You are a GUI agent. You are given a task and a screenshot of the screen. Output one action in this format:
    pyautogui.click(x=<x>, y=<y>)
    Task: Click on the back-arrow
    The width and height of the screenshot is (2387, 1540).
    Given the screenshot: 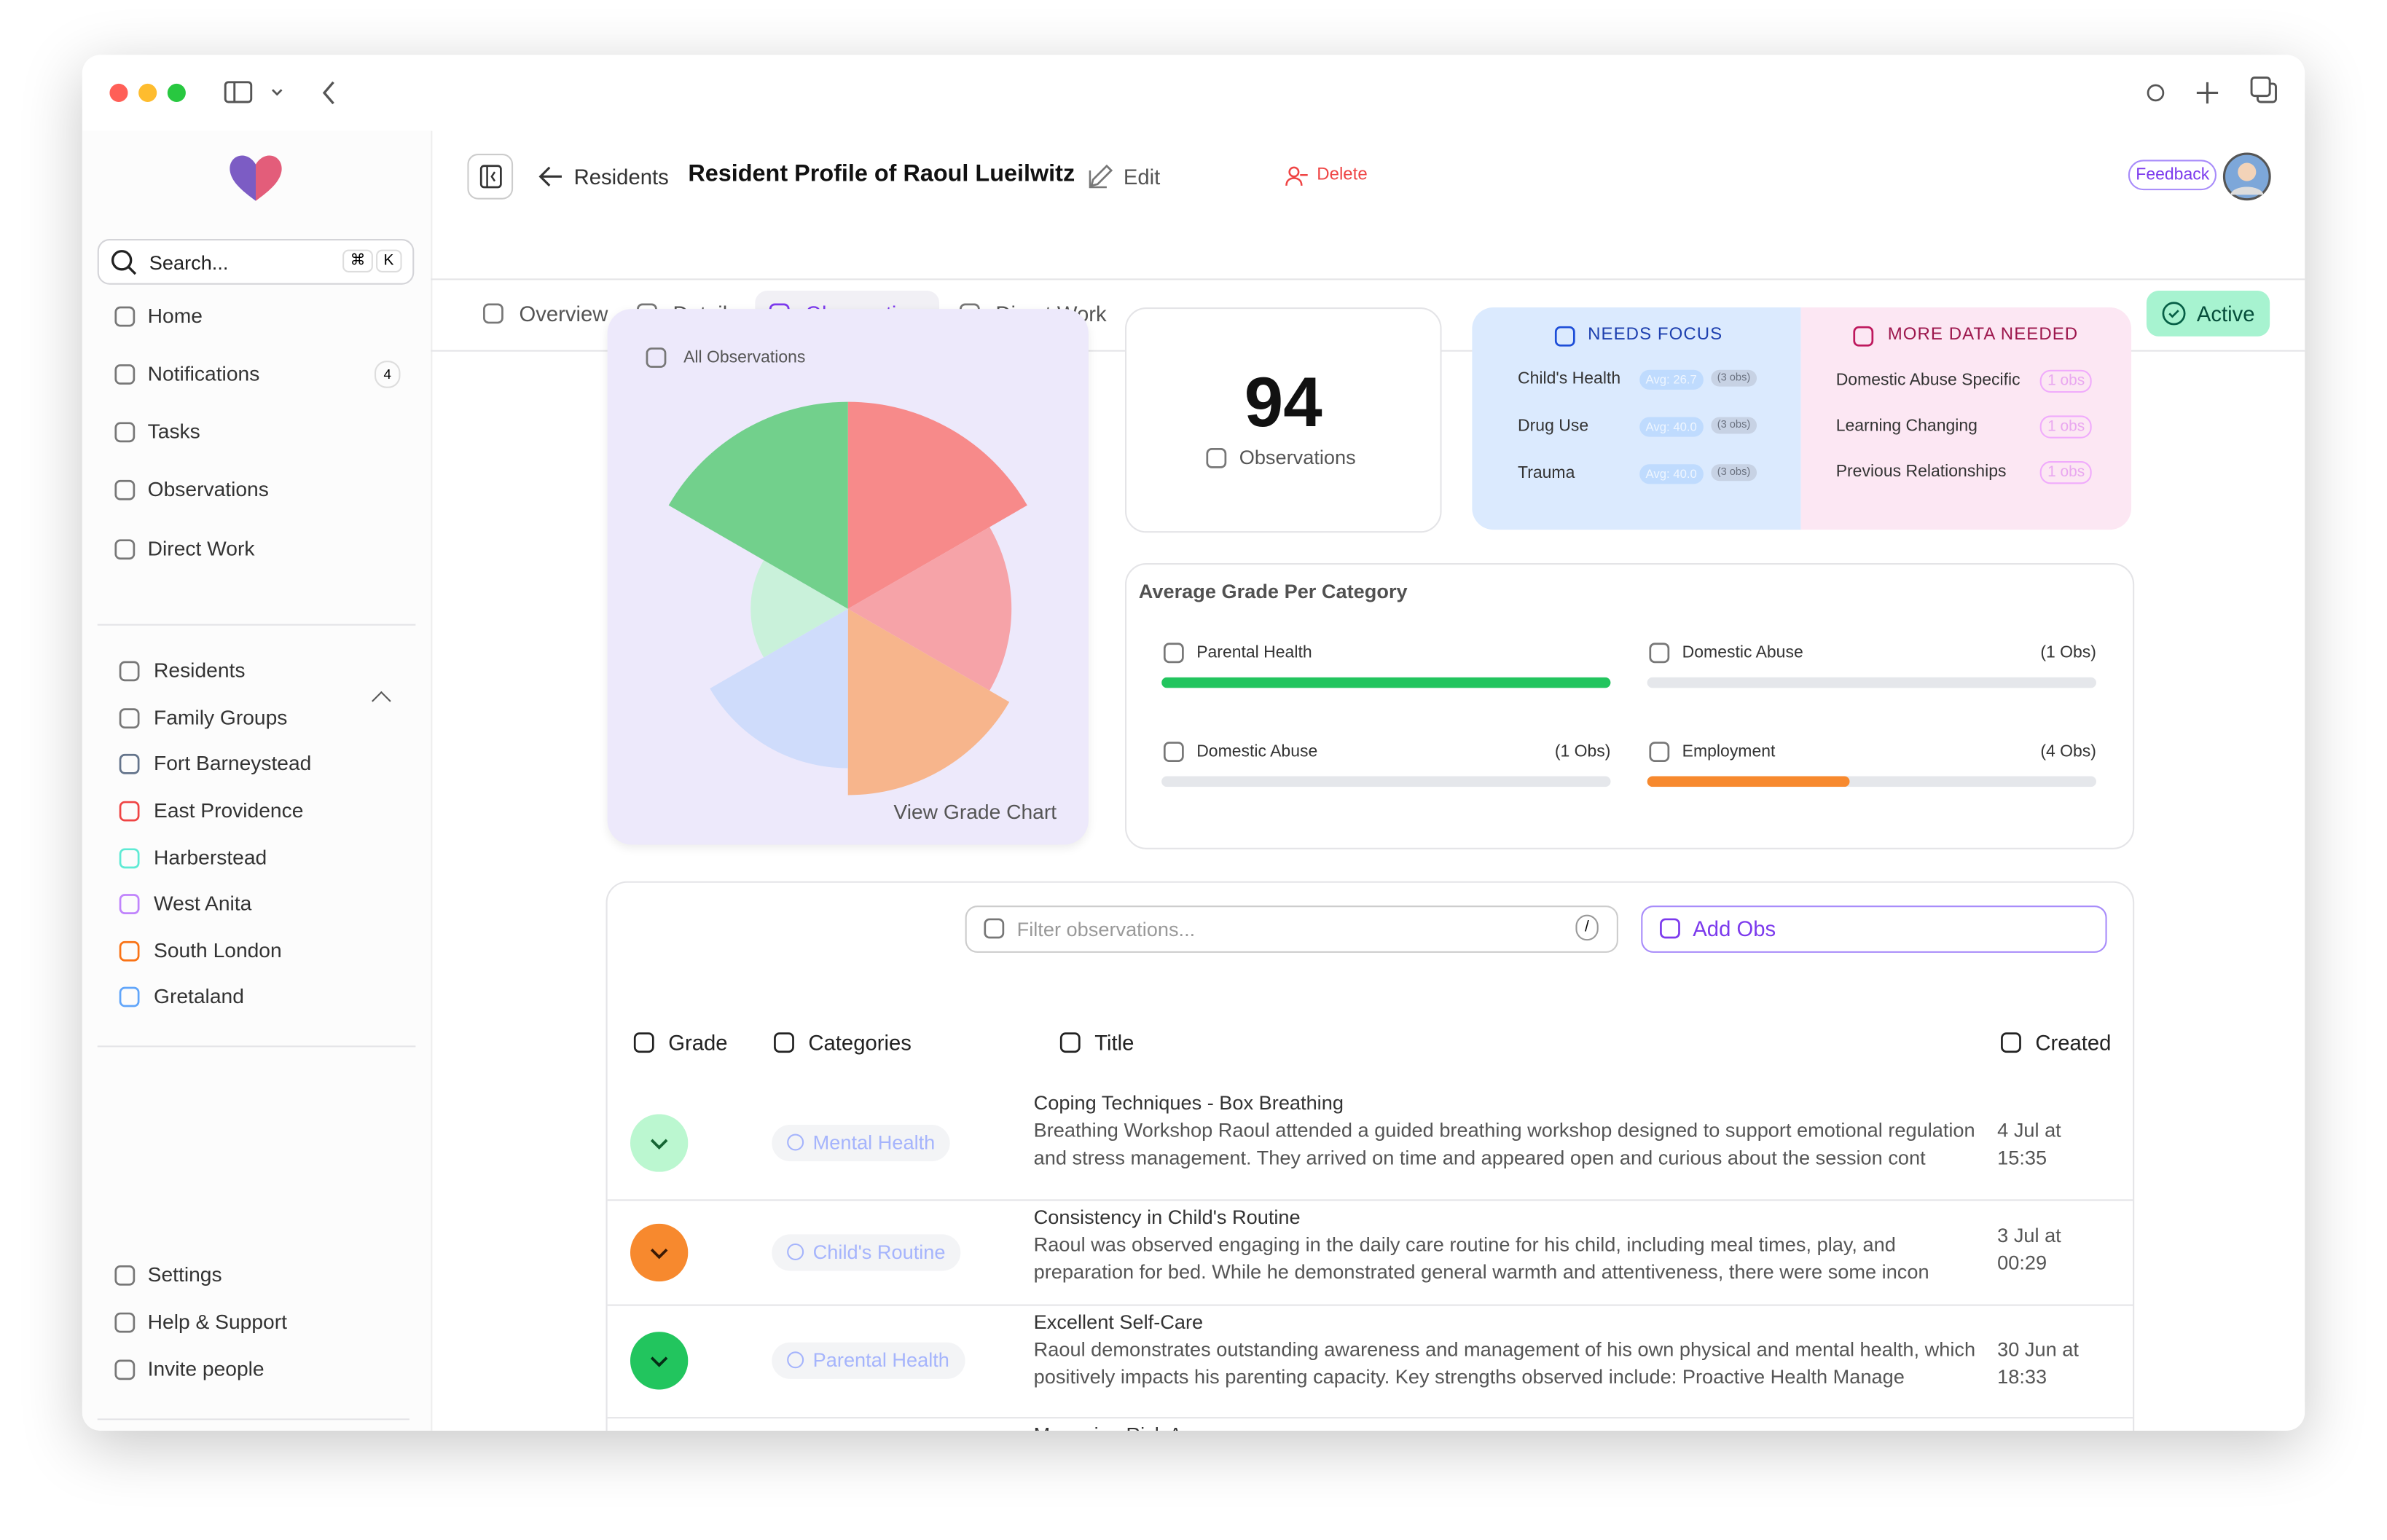 What is the action you would take?
    pyautogui.click(x=550, y=176)
    